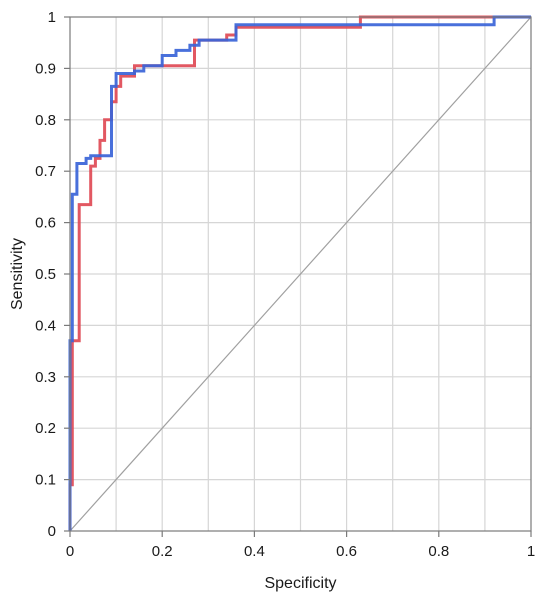 The height and width of the screenshot is (601, 550). Describe the element at coordinates (45, 223) in the screenshot. I see `y-tick-label: 0.6` at that location.